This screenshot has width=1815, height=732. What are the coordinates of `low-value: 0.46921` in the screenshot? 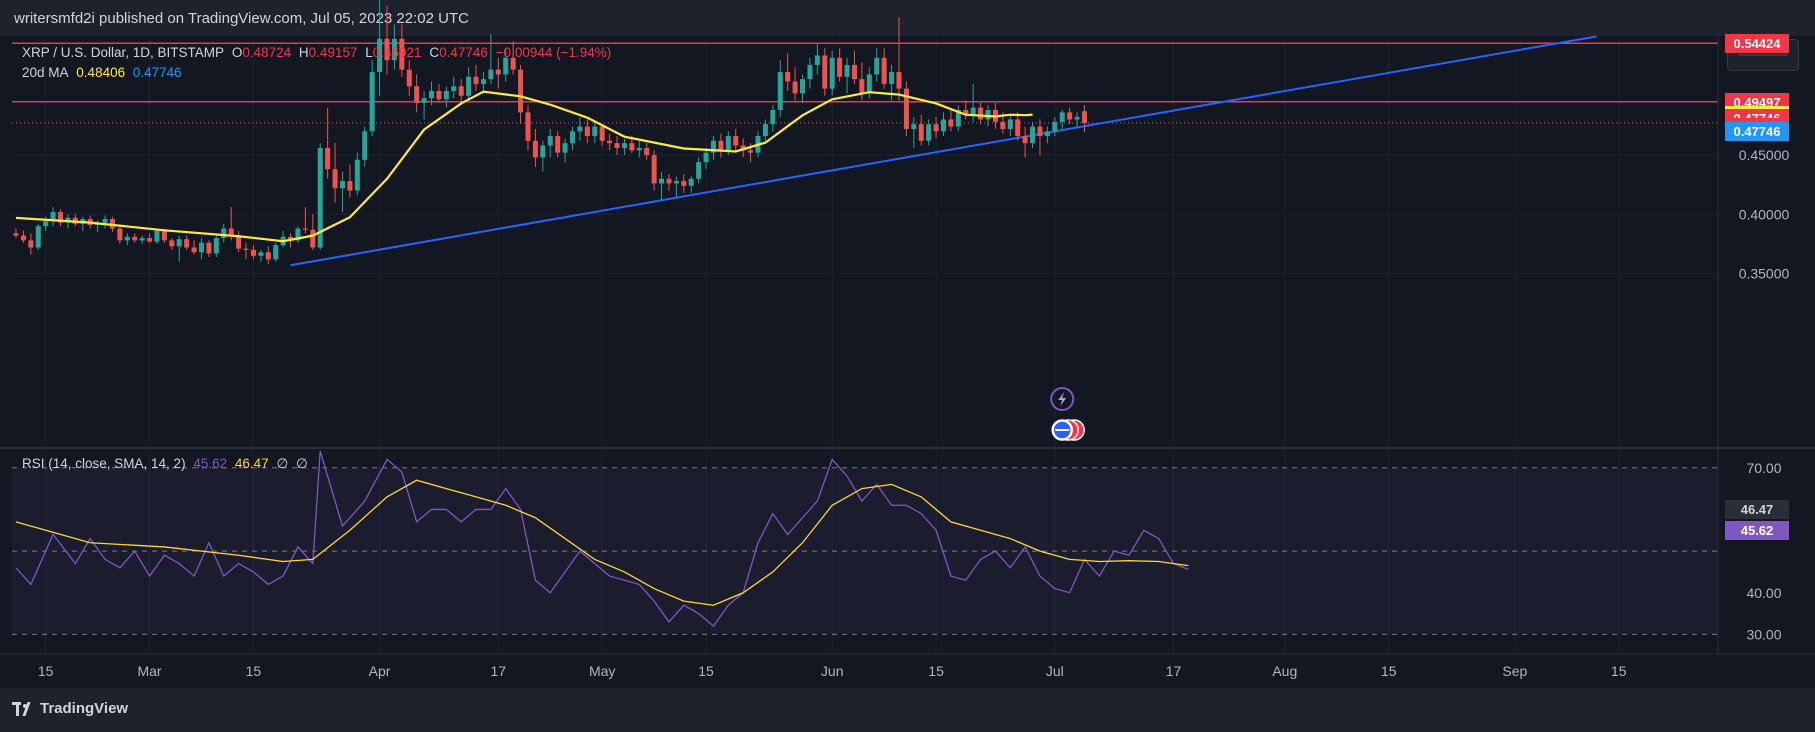 It's located at (397, 52).